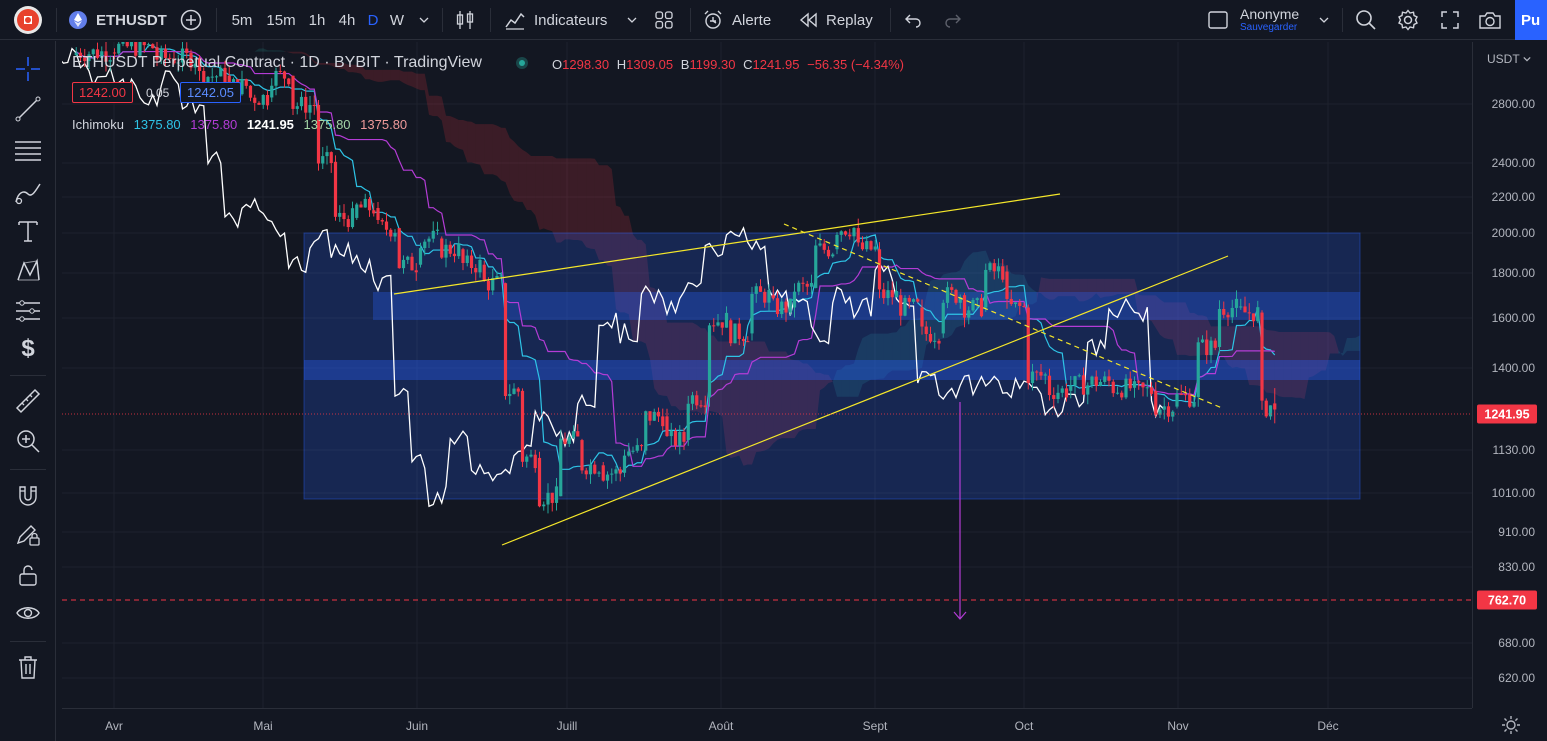 Image resolution: width=1547 pixels, height=741 pixels. Describe the element at coordinates (424, 20) in the screenshot. I see `timeframe-dropdown` at that location.